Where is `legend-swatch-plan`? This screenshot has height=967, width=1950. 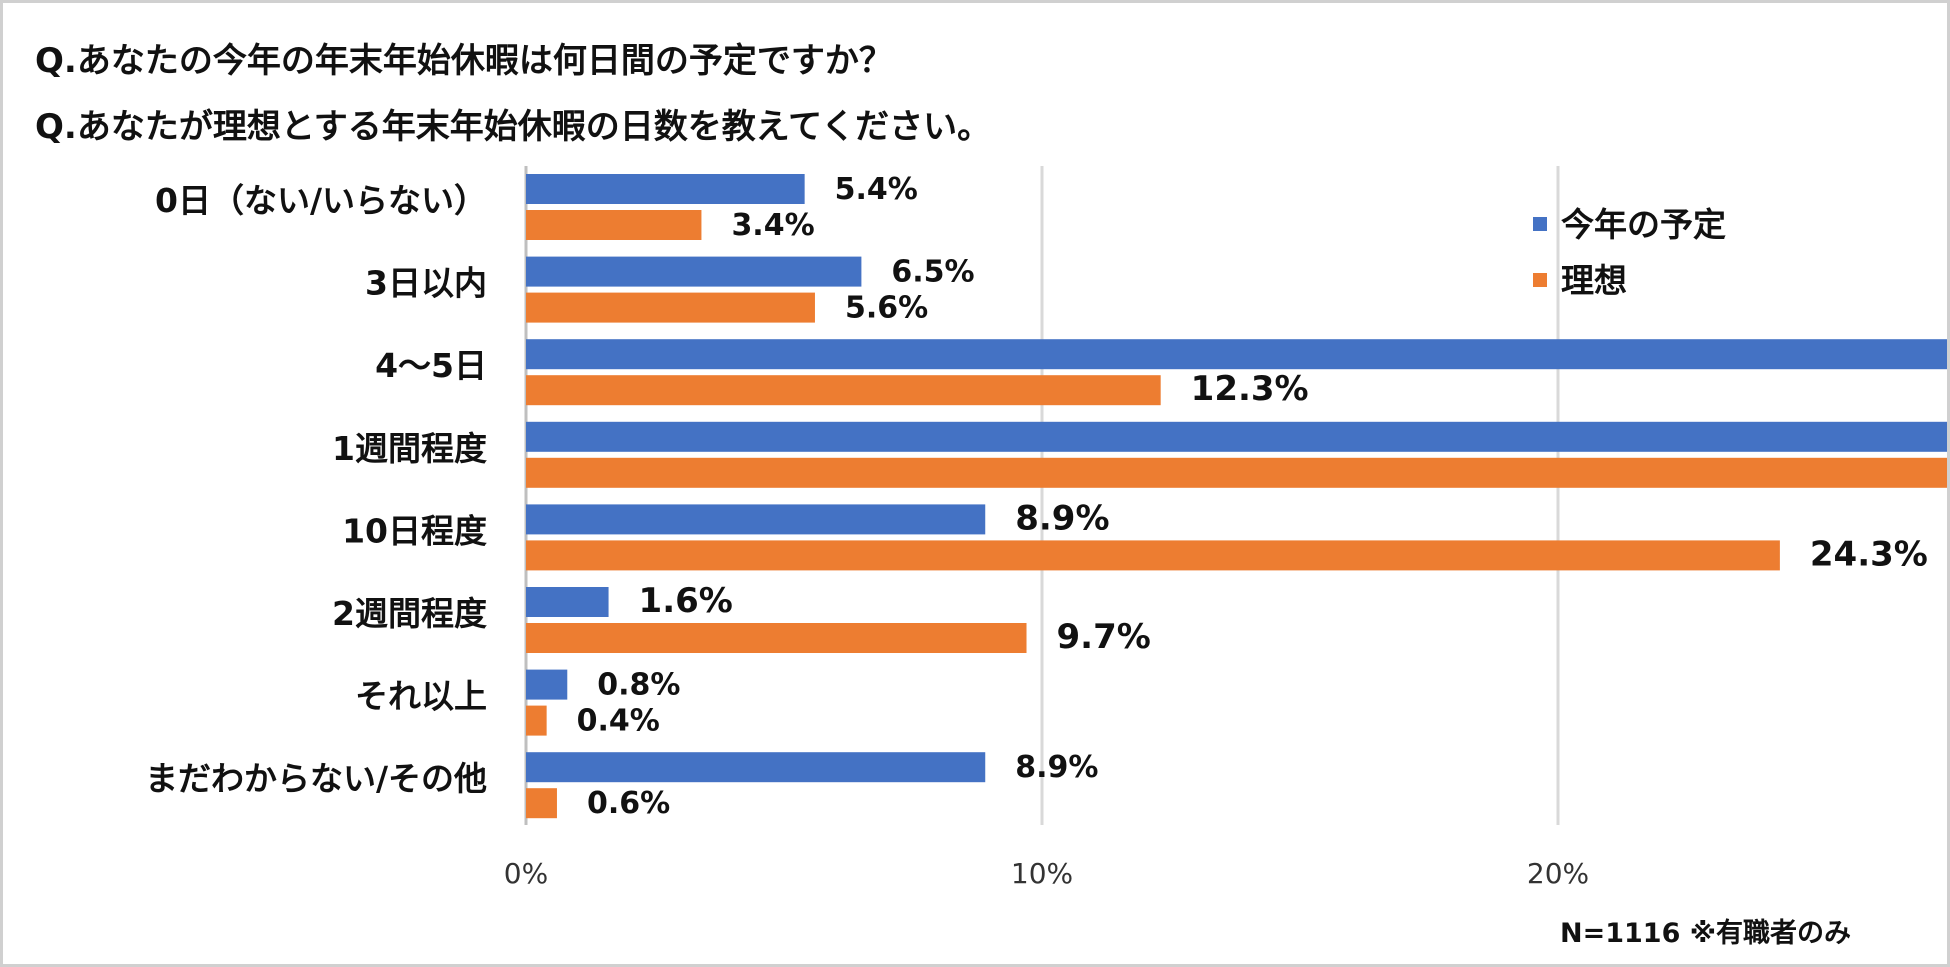 legend-swatch-plan is located at coordinates (1540, 224).